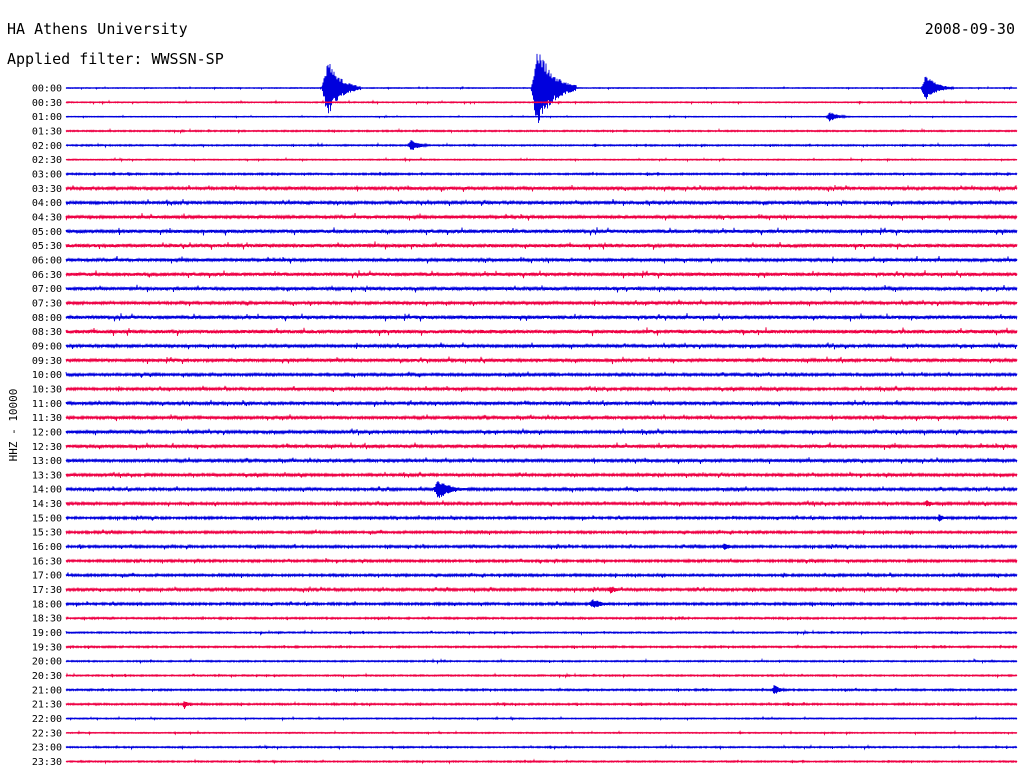  I want to click on channel-axis-label: HHZ - 10000, so click(13, 425).